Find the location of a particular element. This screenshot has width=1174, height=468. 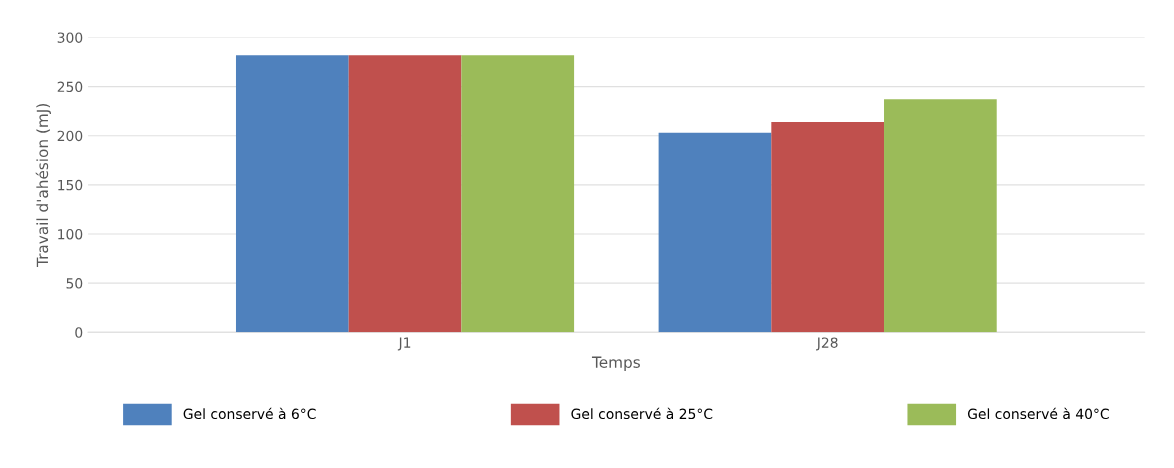

legend-label: Gel conservé à 40°C is located at coordinates (1038, 413).